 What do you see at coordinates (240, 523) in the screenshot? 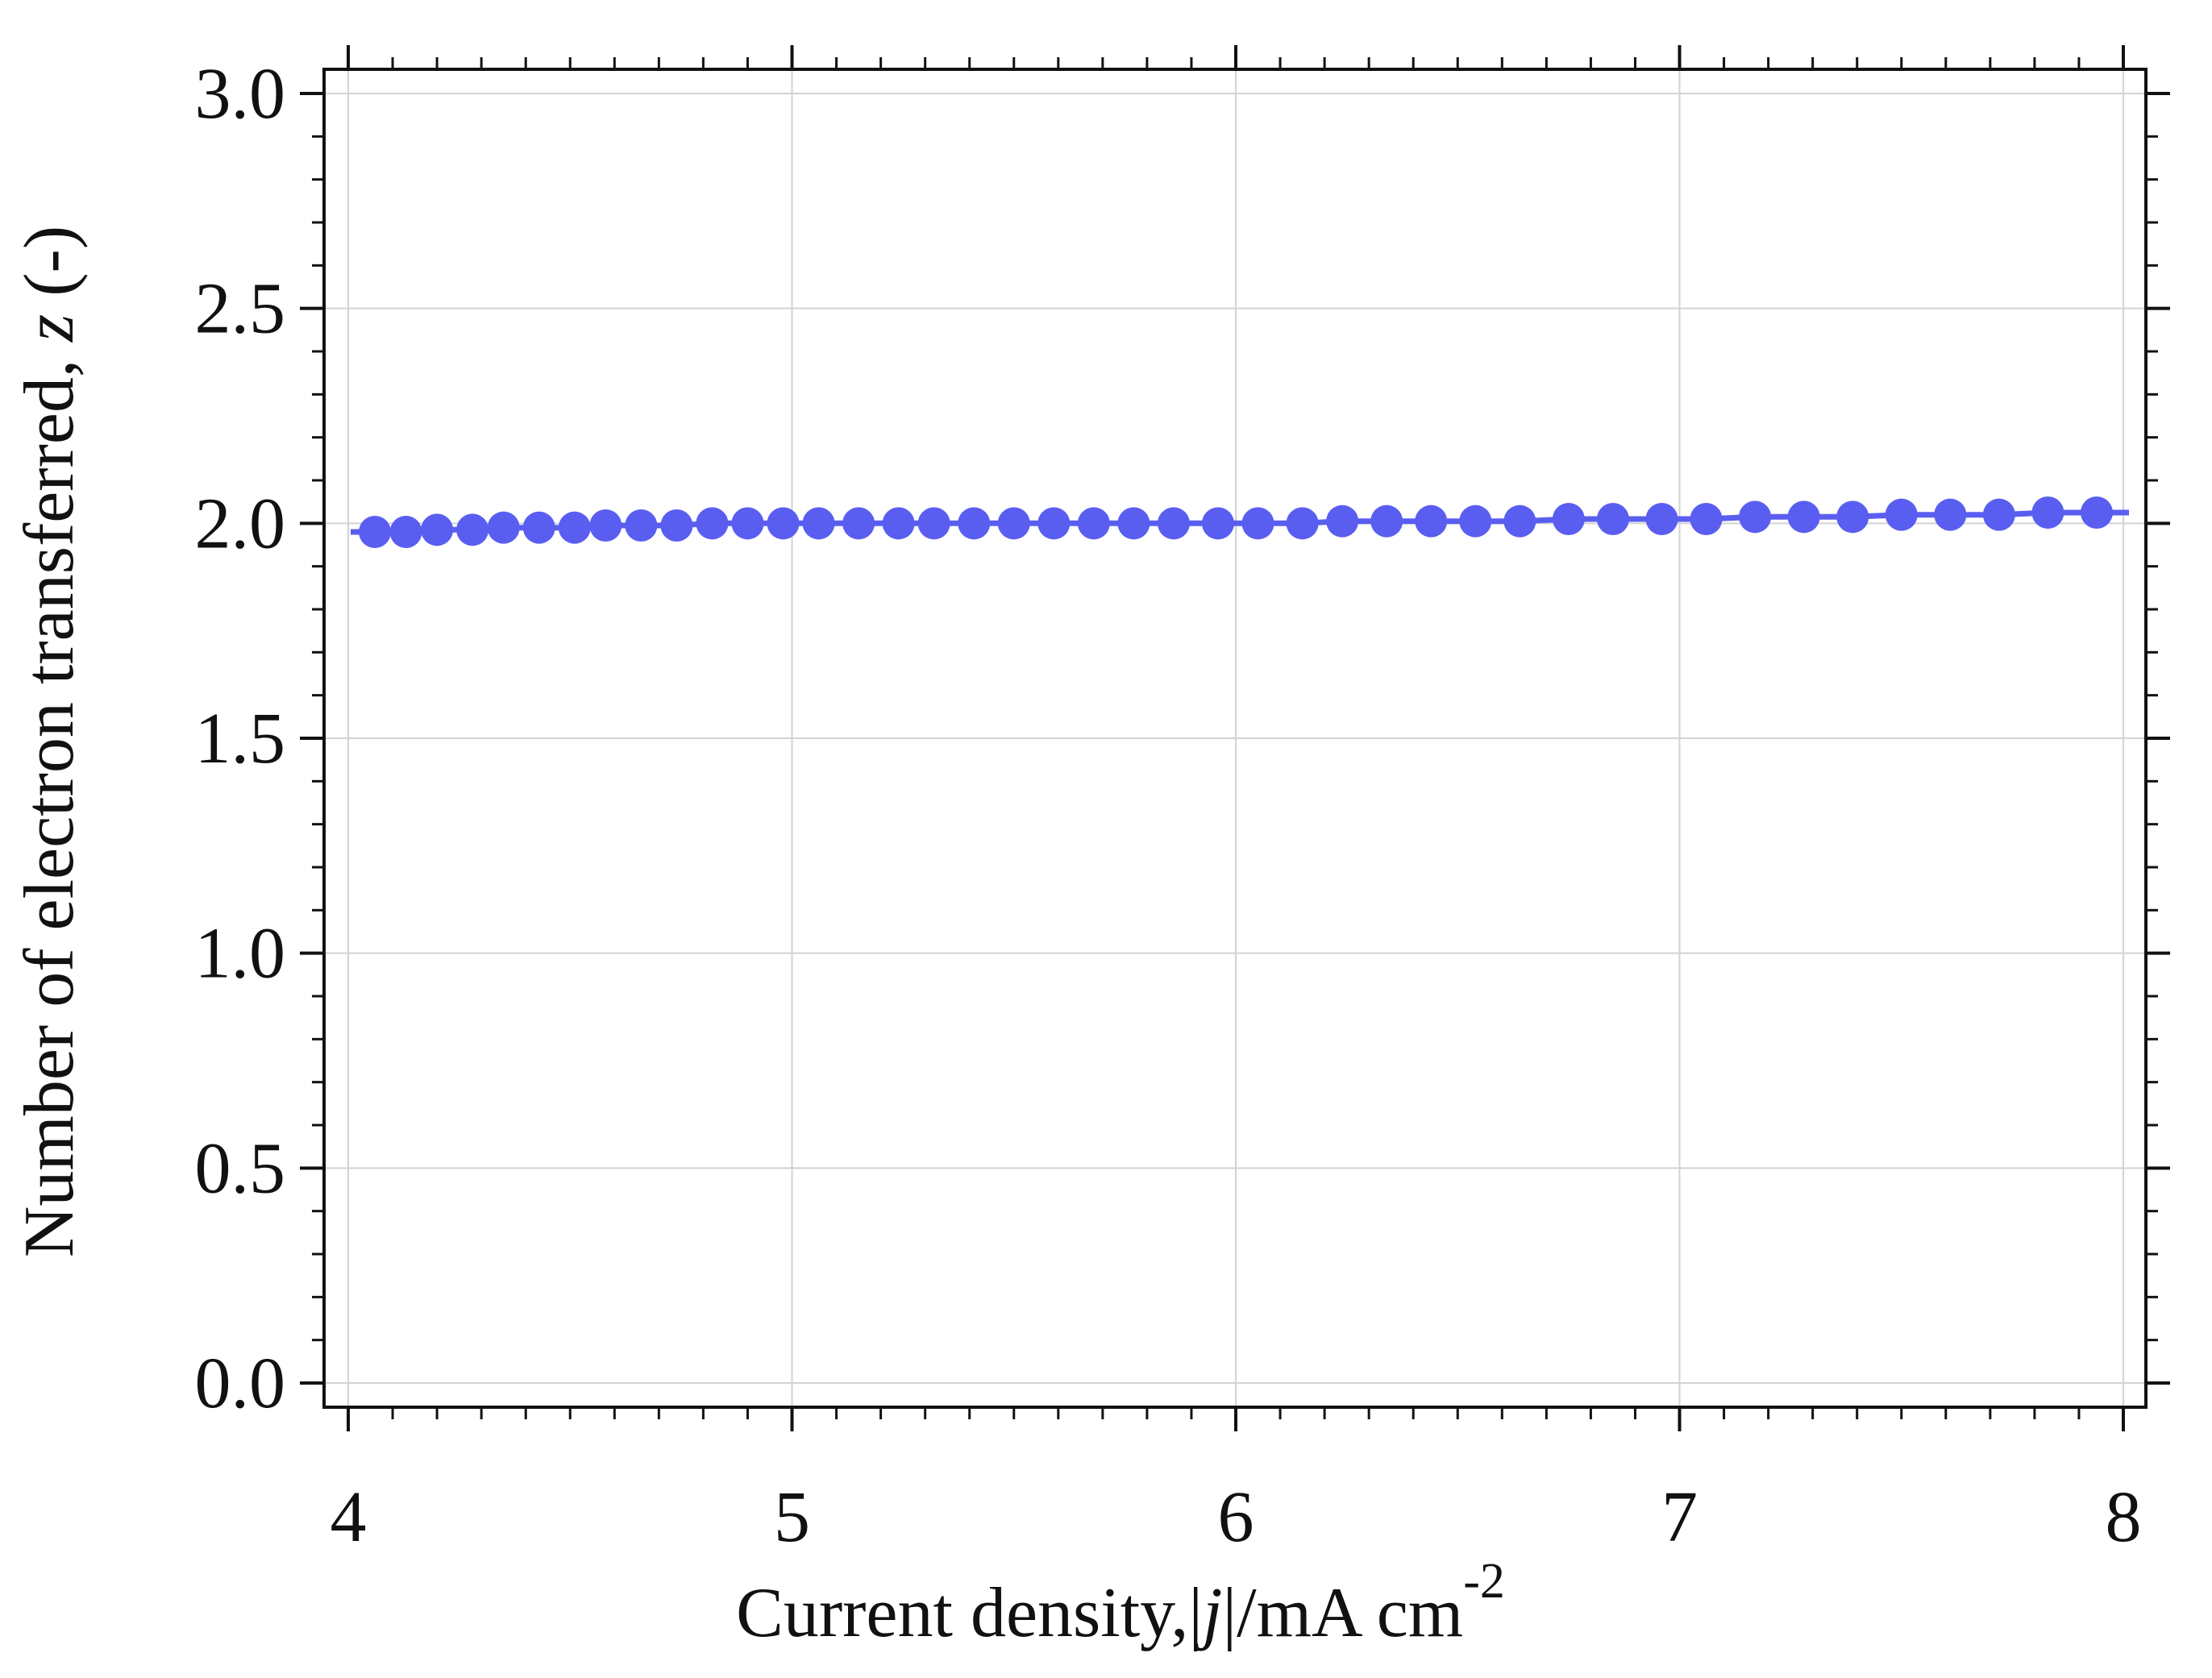
I see `y-tick-label-4: 2.0` at bounding box center [240, 523].